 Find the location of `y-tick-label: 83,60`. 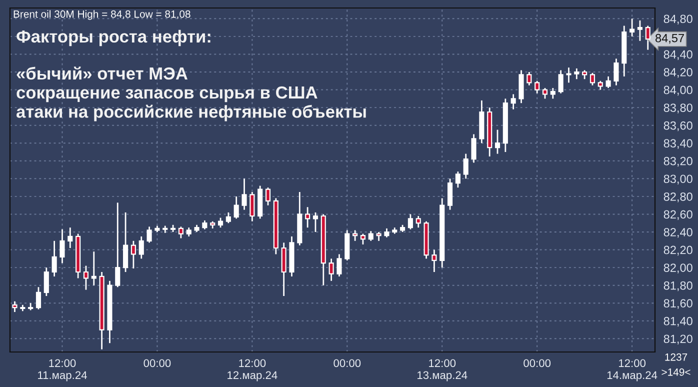

y-tick-label: 83,60 is located at coordinates (678, 126).